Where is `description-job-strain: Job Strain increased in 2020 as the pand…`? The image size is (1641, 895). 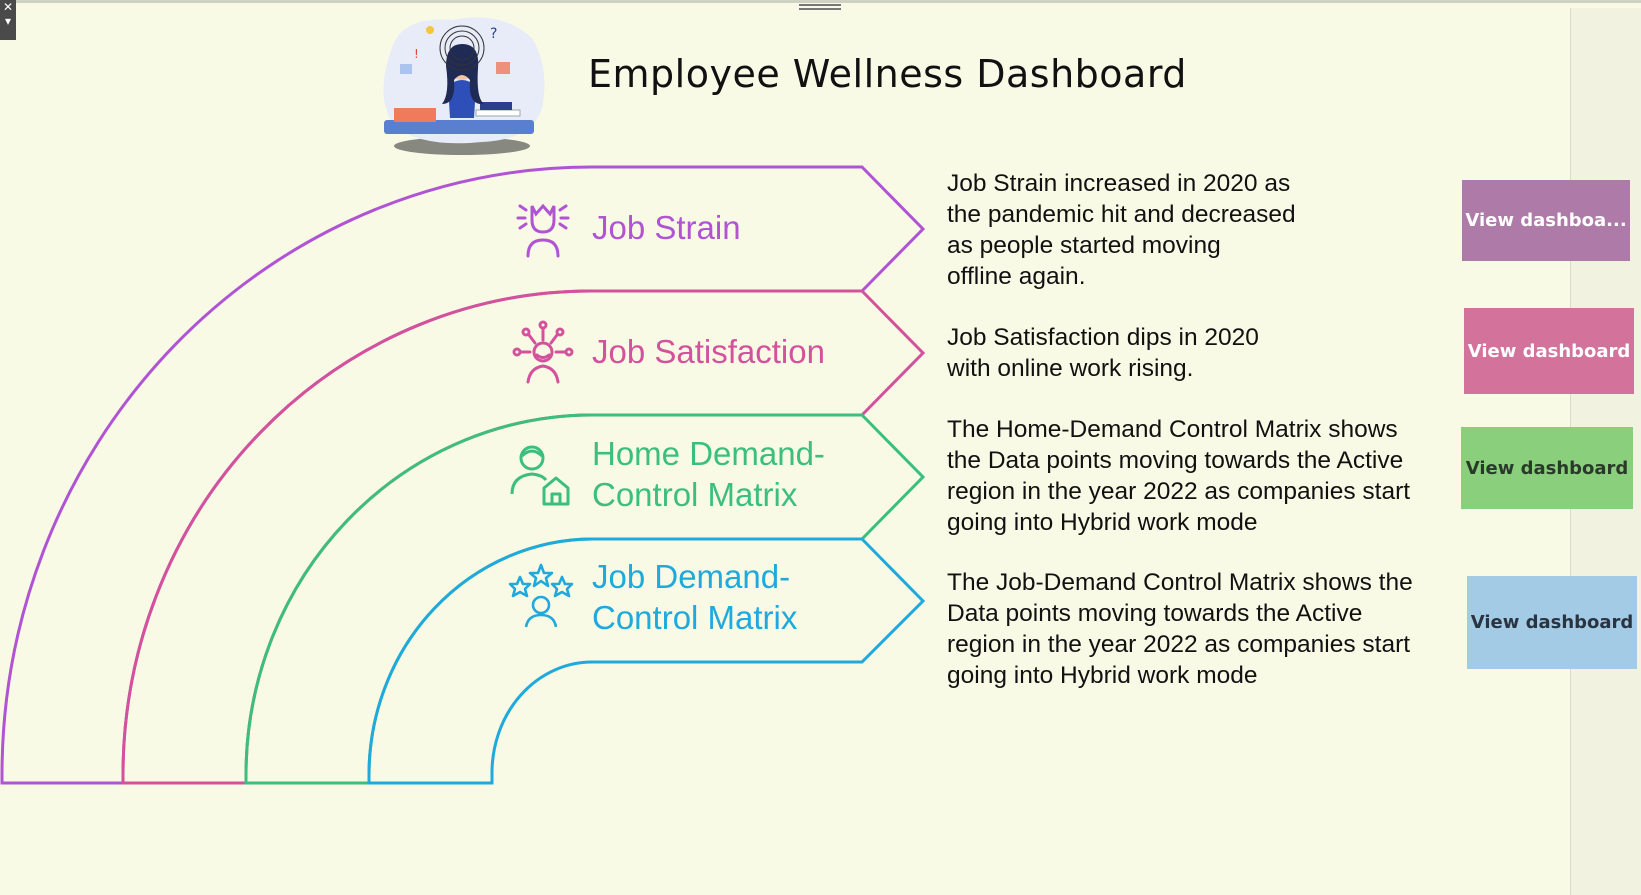
description-job-strain: Job Strain increased in 2020 as the pand… is located at coordinates (1121, 230).